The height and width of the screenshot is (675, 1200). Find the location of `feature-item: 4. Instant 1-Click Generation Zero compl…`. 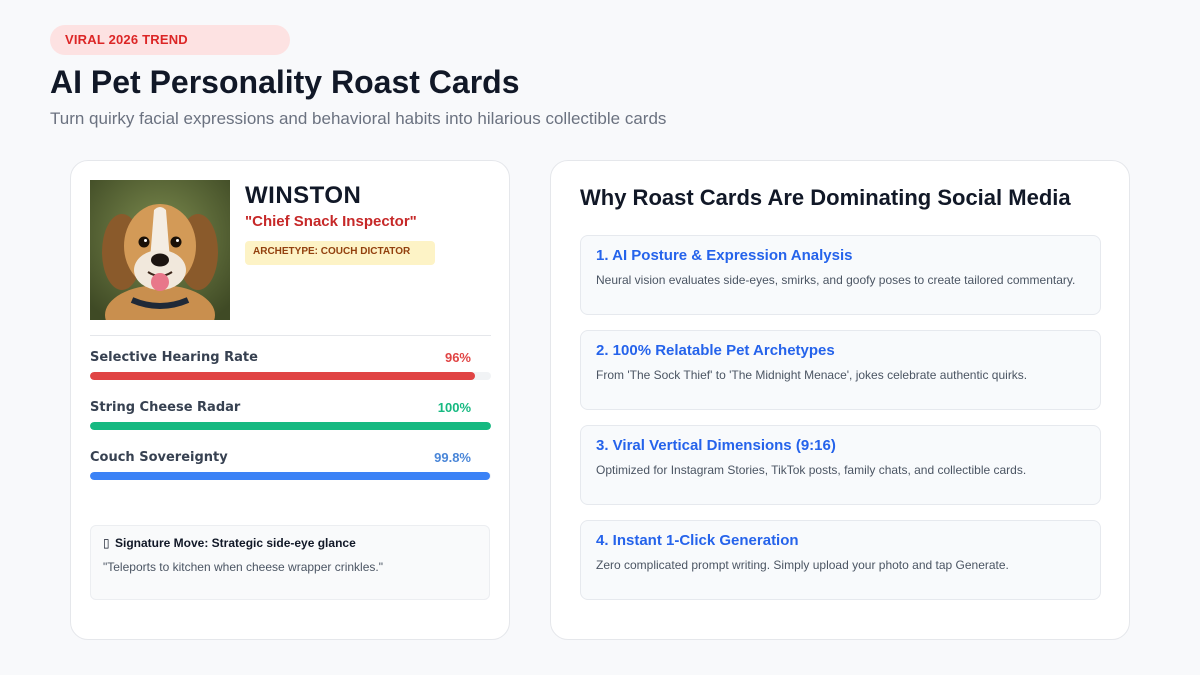

feature-item: 4. Instant 1-Click Generation Zero compl… is located at coordinates (840, 560).